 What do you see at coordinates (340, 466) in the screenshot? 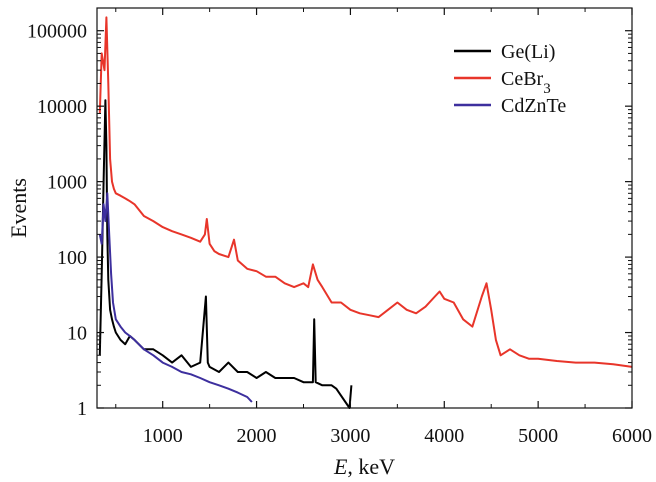
I see `x-axis-title-symbol: E` at bounding box center [340, 466].